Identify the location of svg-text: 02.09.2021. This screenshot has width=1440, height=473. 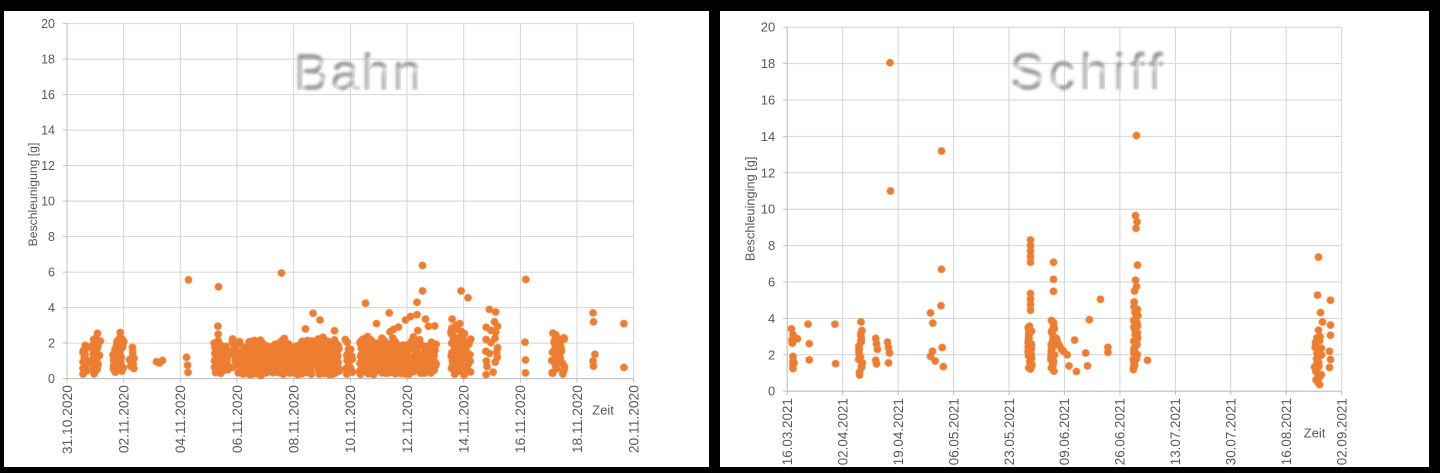
(1341, 431).